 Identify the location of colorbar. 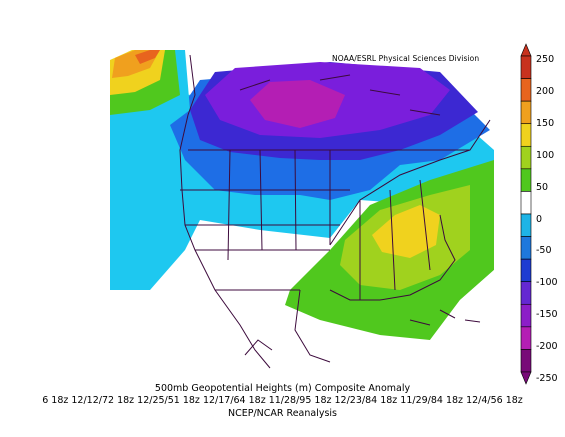
(526, 214).